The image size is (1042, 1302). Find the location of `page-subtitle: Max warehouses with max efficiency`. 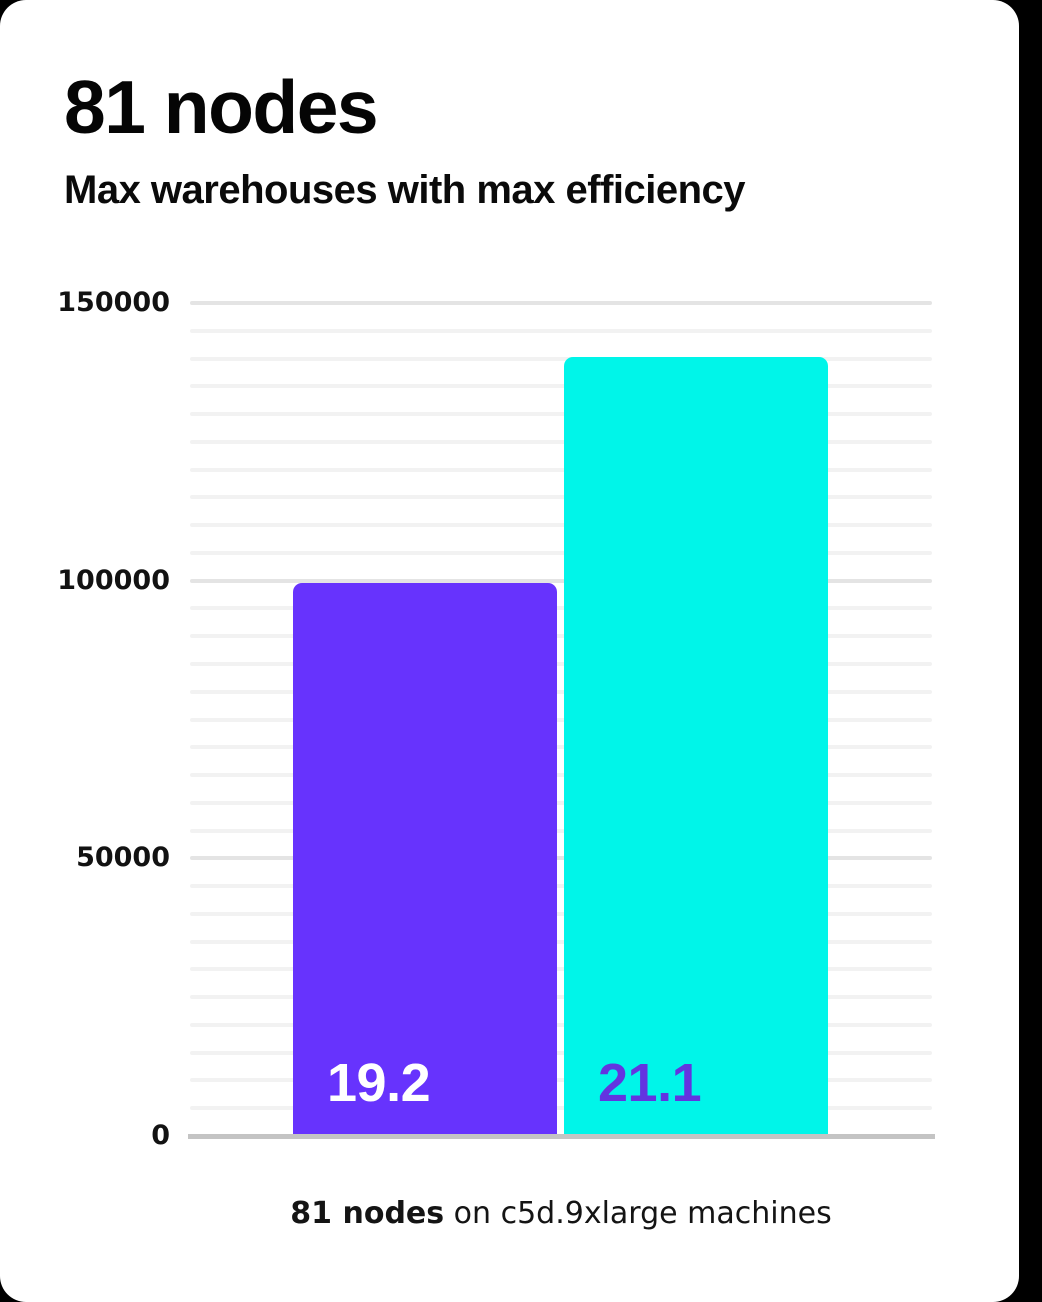

page-subtitle: Max warehouses with max efficiency is located at coordinates (405, 190).